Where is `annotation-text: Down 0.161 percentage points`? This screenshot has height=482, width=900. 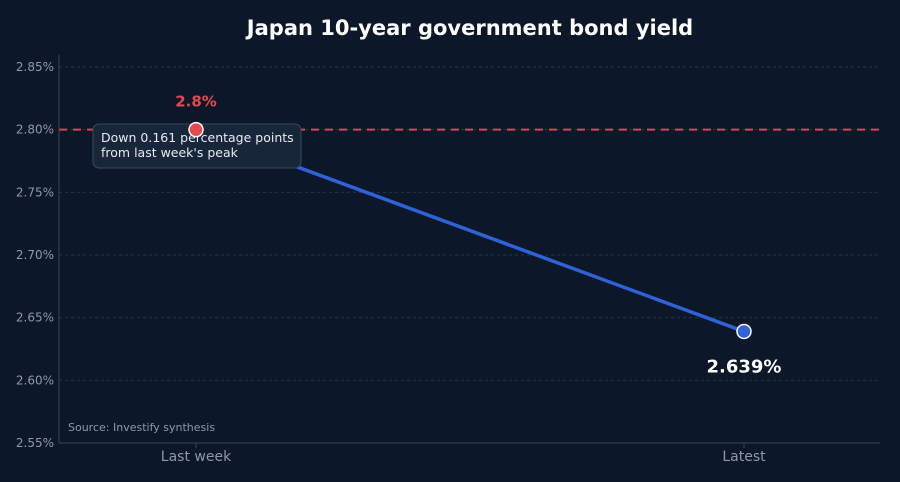 annotation-text: Down 0.161 percentage points is located at coordinates (197, 137).